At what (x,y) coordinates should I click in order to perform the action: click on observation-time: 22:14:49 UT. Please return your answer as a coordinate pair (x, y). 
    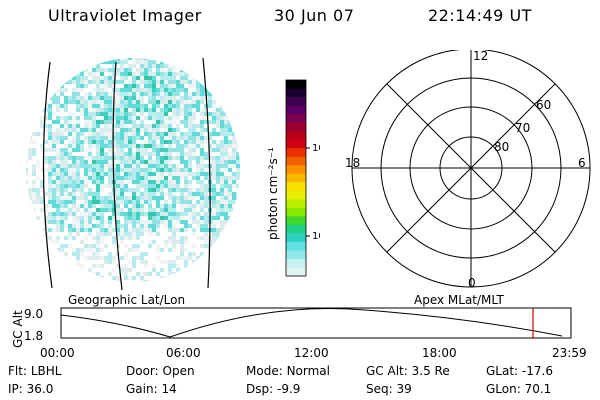
    Looking at the image, I should click on (480, 15).